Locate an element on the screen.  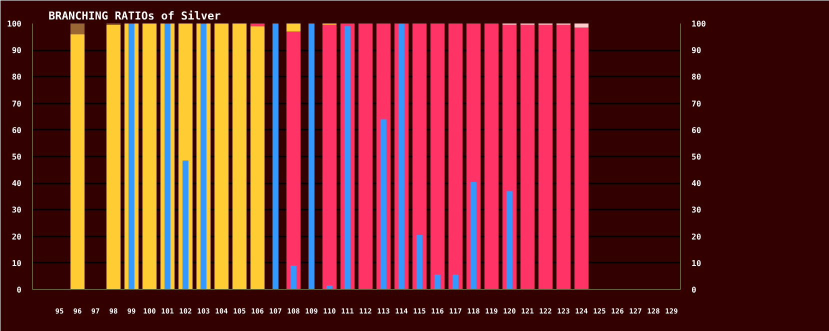
y-tick-label: 20 is located at coordinates (17, 237).